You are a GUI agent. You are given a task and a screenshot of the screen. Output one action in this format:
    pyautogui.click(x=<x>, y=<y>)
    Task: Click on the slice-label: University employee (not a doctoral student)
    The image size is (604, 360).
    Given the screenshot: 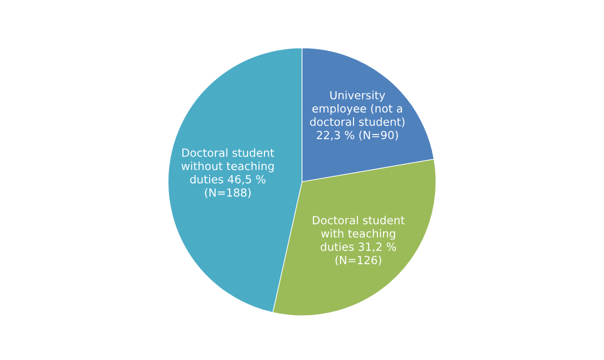 What is the action you would take?
    pyautogui.click(x=357, y=109)
    